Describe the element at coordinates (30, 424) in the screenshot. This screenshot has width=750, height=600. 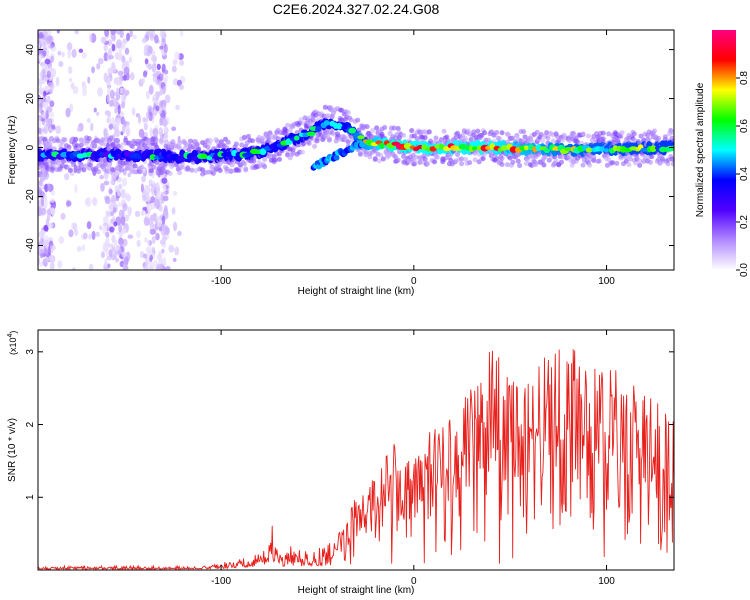
I see `snr-y-tick-label: 2` at that location.